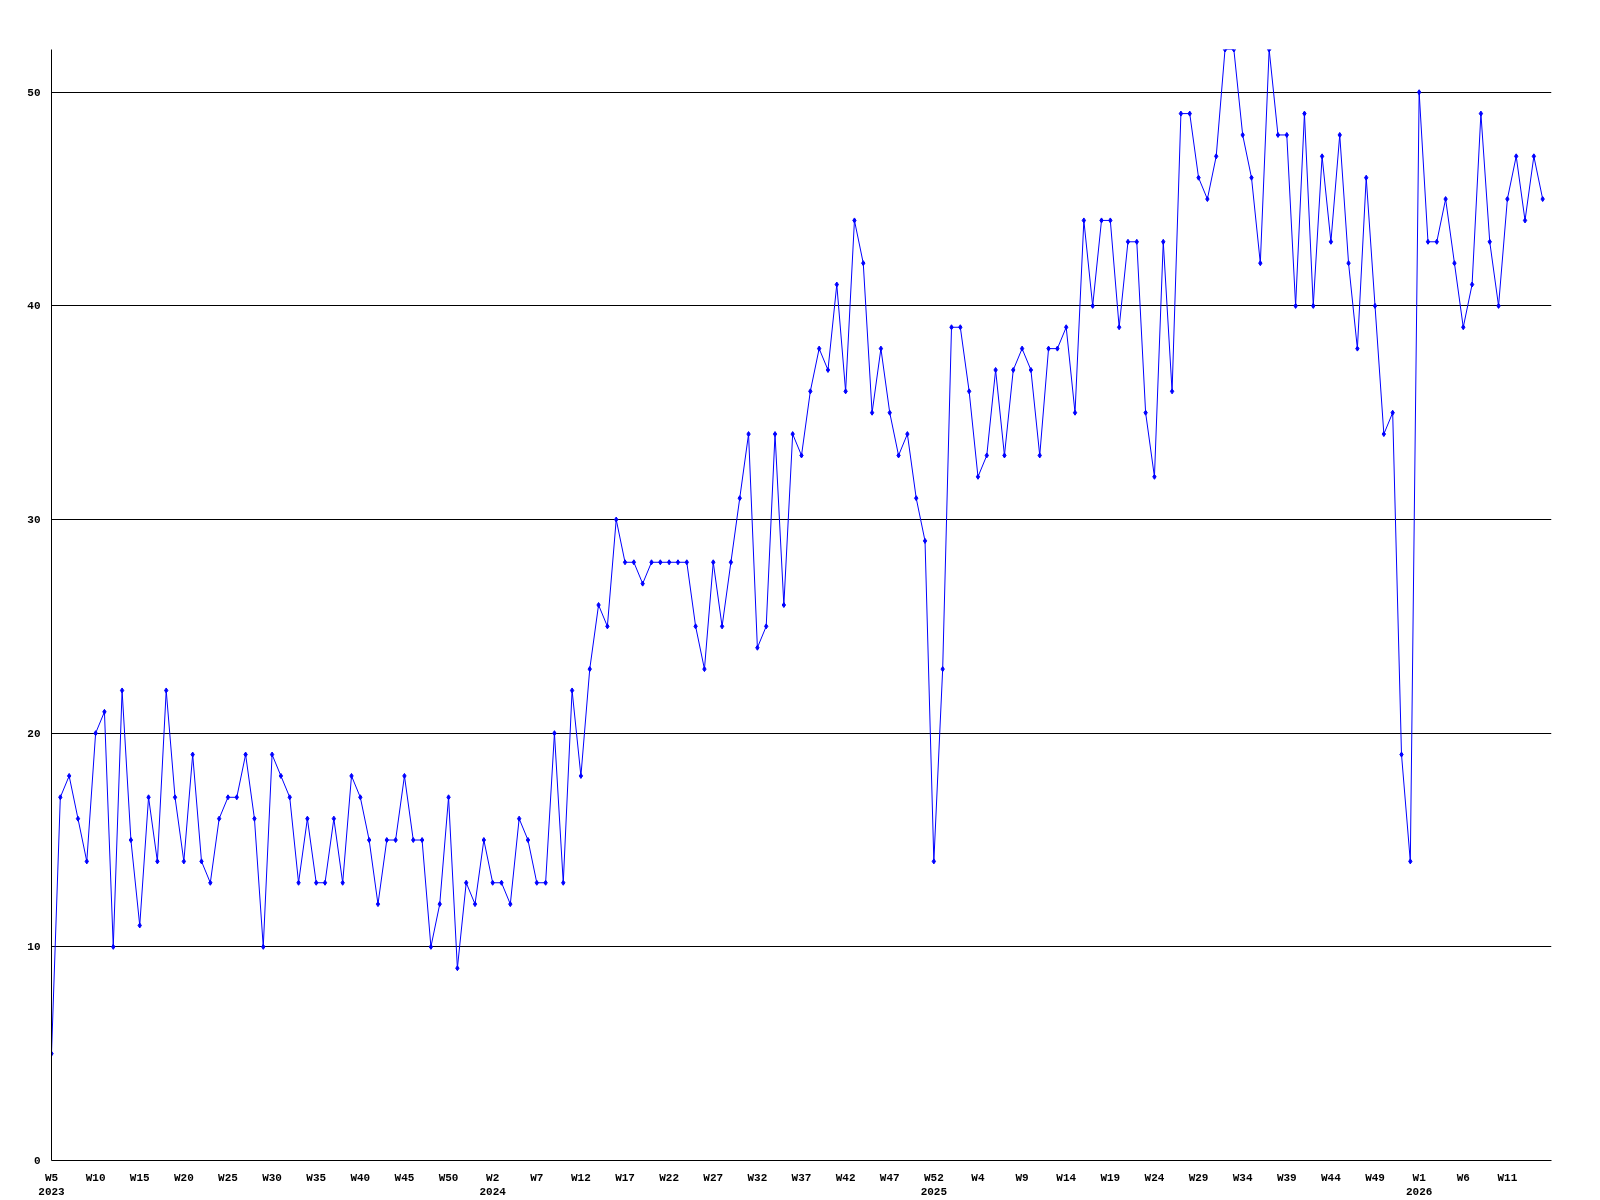 The width and height of the screenshot is (1600, 1200). I want to click on x-tick-label: W14, so click(1066, 1177).